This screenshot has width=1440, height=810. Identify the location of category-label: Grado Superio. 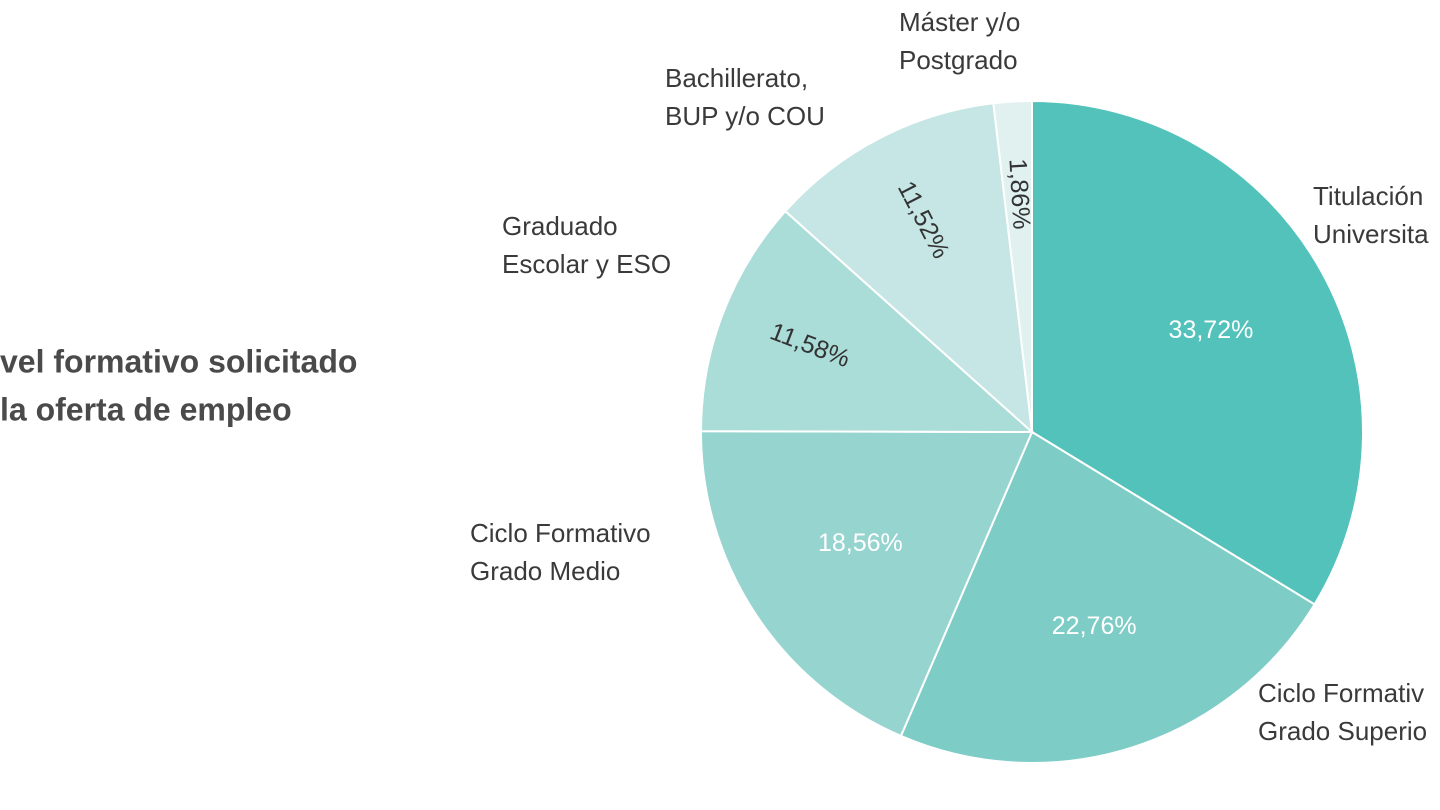
(1342, 731).